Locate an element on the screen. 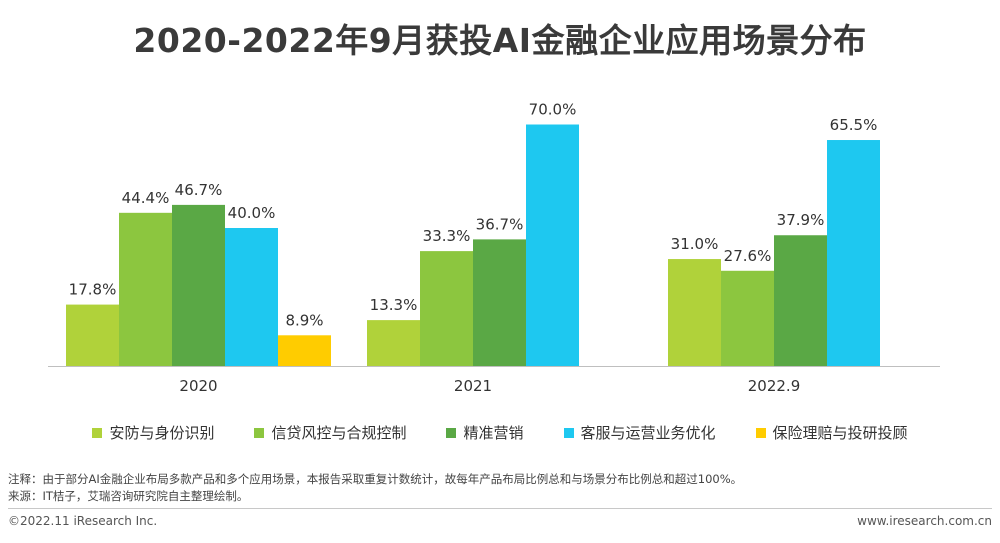  website-link: www.iresearch.com.cn is located at coordinates (924, 521).